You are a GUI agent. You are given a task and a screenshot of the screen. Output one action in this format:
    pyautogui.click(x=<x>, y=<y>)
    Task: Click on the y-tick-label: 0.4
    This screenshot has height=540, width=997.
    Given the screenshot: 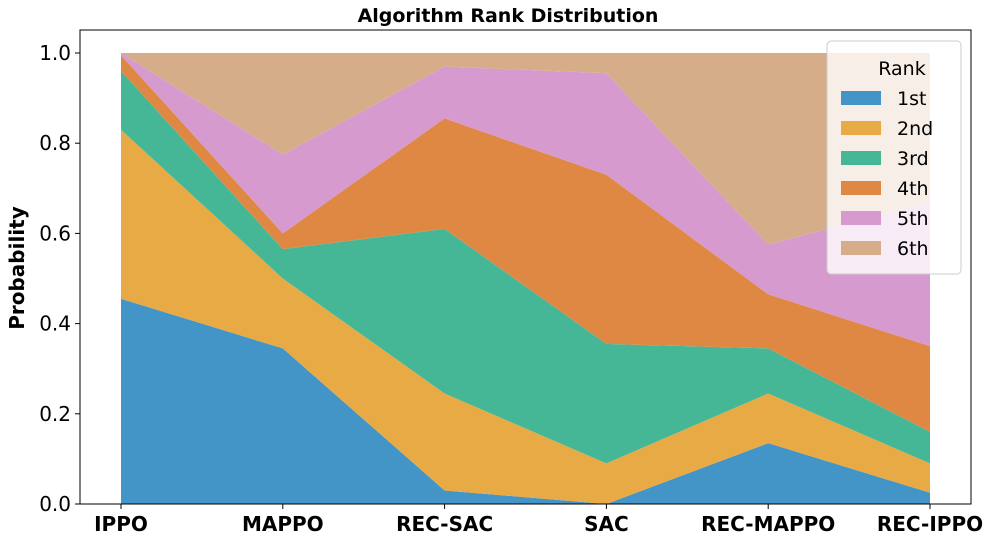 What is the action you would take?
    pyautogui.click(x=55, y=324)
    